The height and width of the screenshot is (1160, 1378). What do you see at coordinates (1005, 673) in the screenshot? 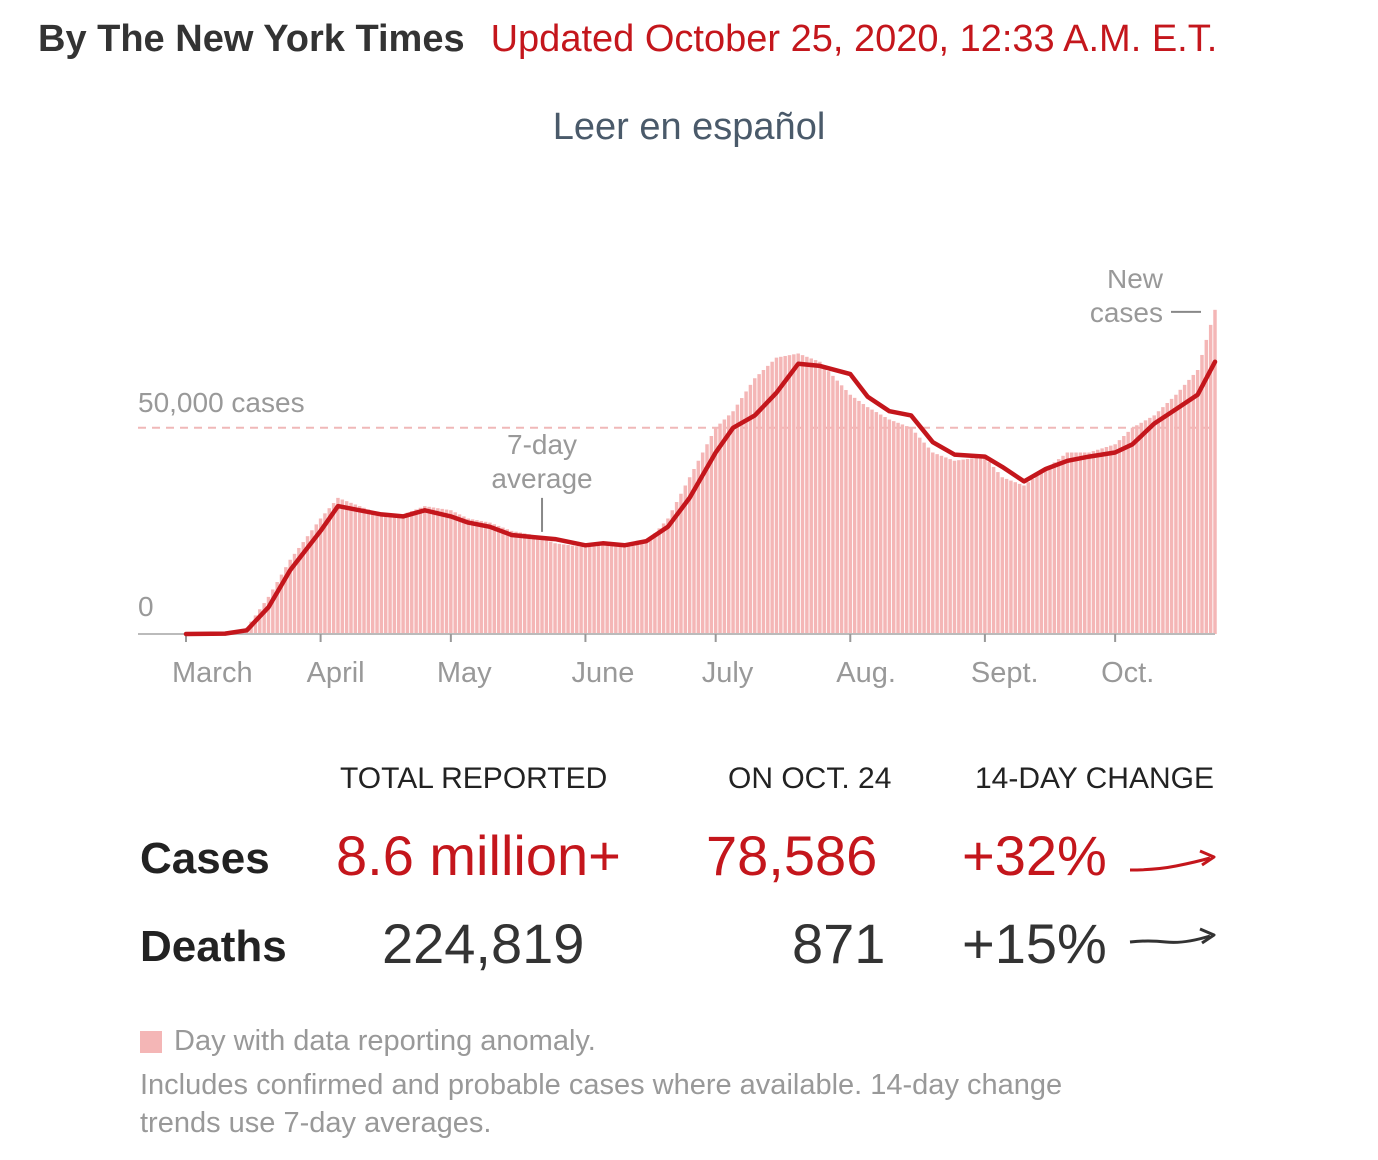
I see `month-label-6: Sept.` at bounding box center [1005, 673].